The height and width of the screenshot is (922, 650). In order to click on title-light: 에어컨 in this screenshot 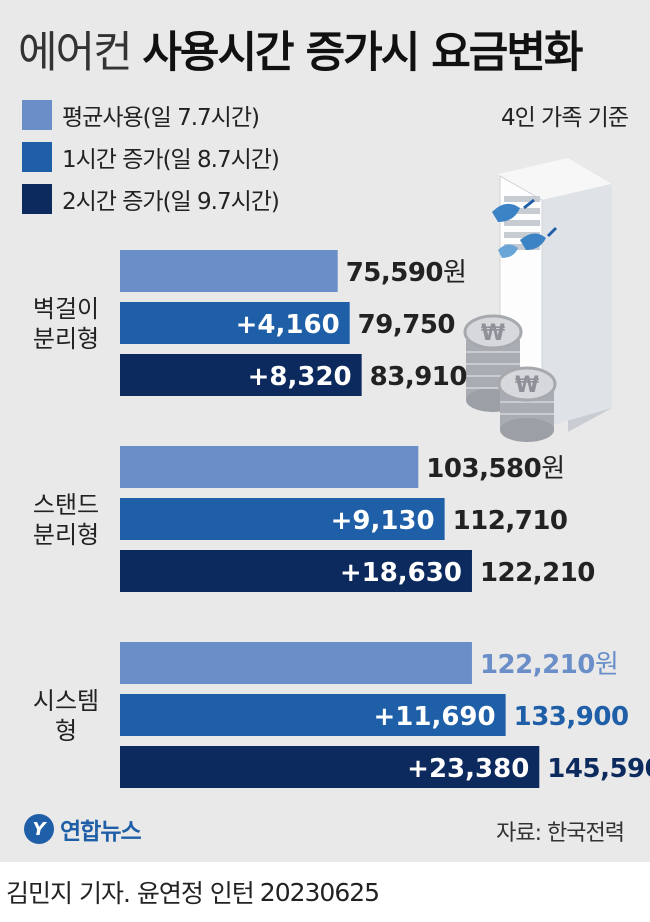, I will do `click(75, 53)`.